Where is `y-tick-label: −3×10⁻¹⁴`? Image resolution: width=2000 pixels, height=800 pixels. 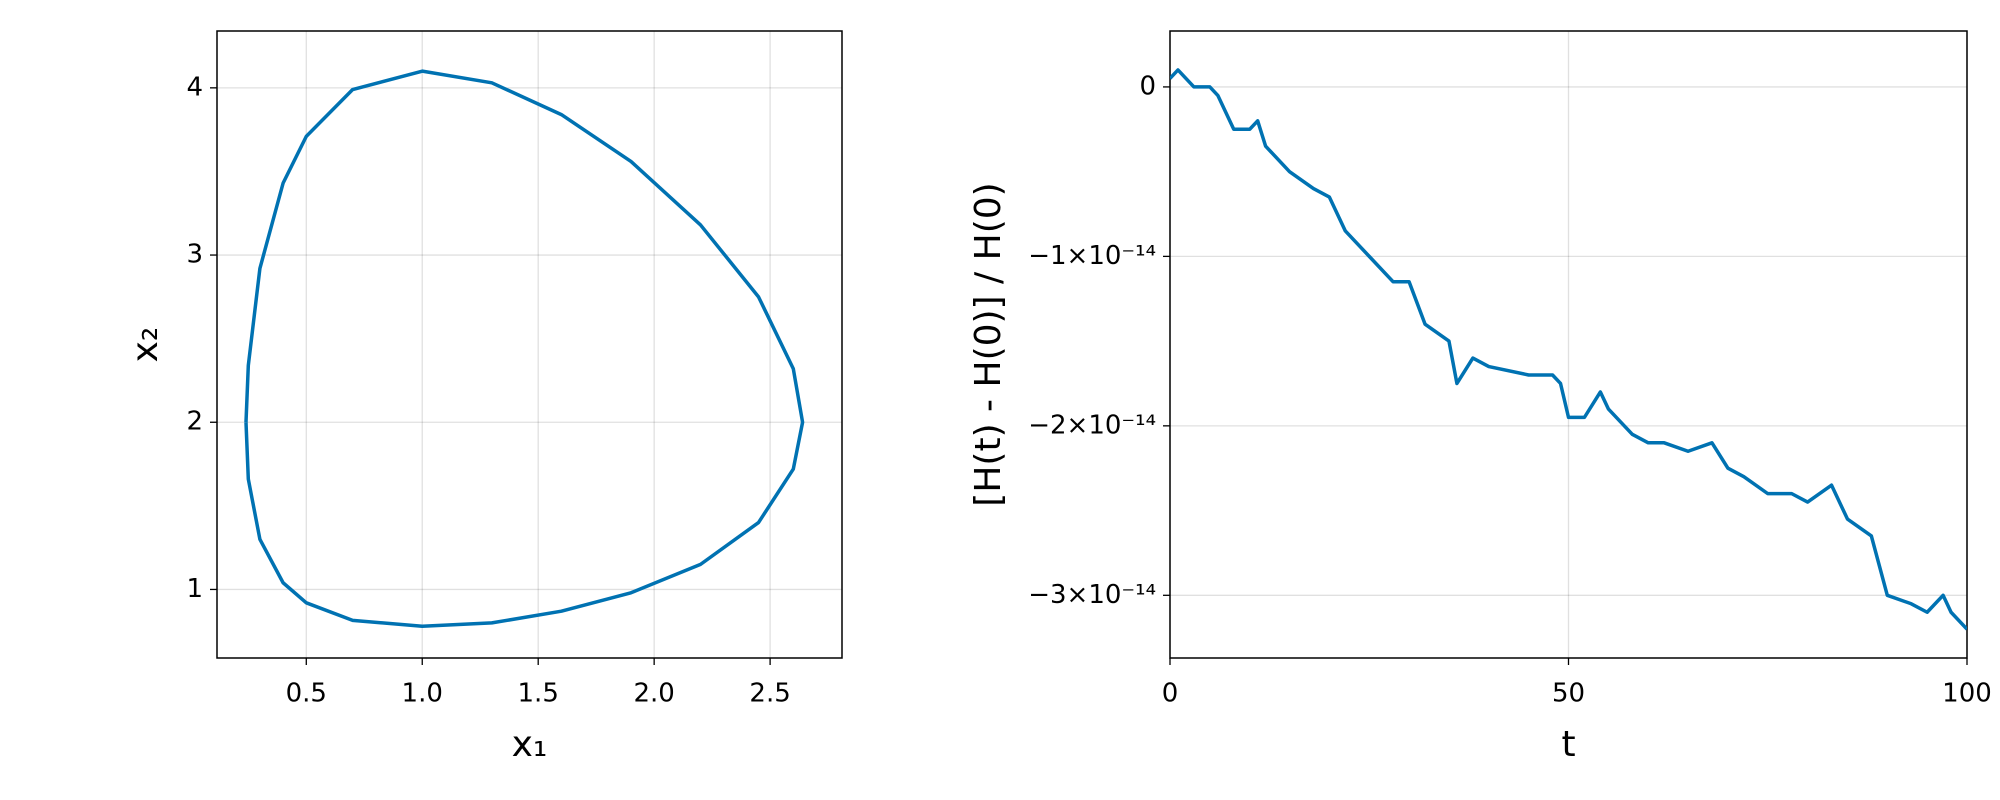 y-tick-label: −3×10⁻¹⁴ is located at coordinates (1092, 595).